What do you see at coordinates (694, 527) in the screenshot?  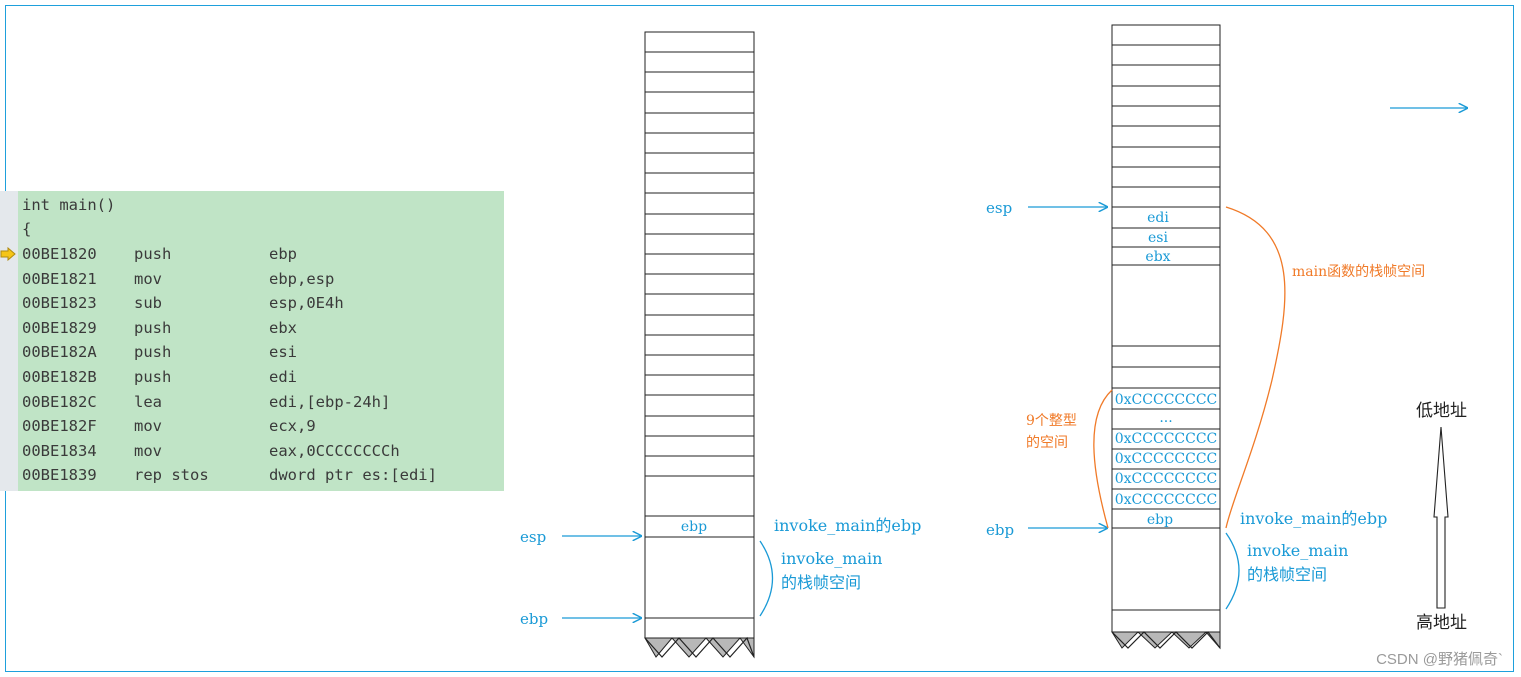 I see `stack-1-ebp-cell: ebp` at bounding box center [694, 527].